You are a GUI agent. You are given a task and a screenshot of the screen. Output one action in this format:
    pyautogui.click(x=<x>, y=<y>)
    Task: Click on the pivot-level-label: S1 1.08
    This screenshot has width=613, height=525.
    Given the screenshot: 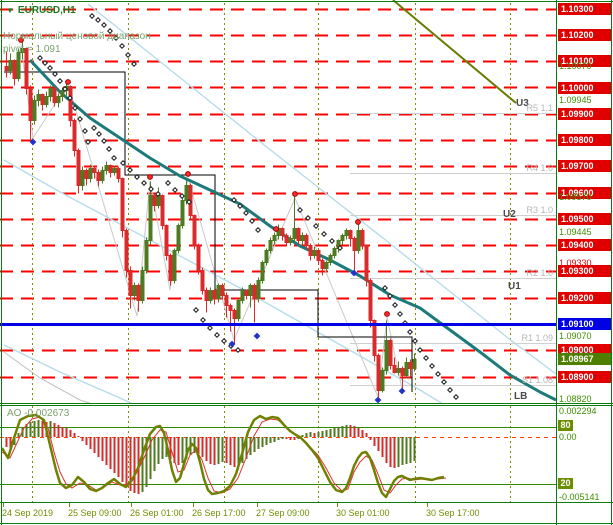 What is the action you would take?
    pyautogui.click(x=537, y=380)
    